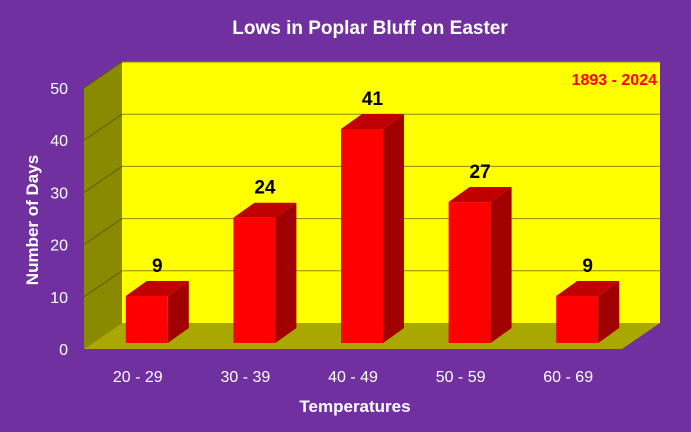 The image size is (691, 432). I want to click on data-label: 24, so click(265, 188).